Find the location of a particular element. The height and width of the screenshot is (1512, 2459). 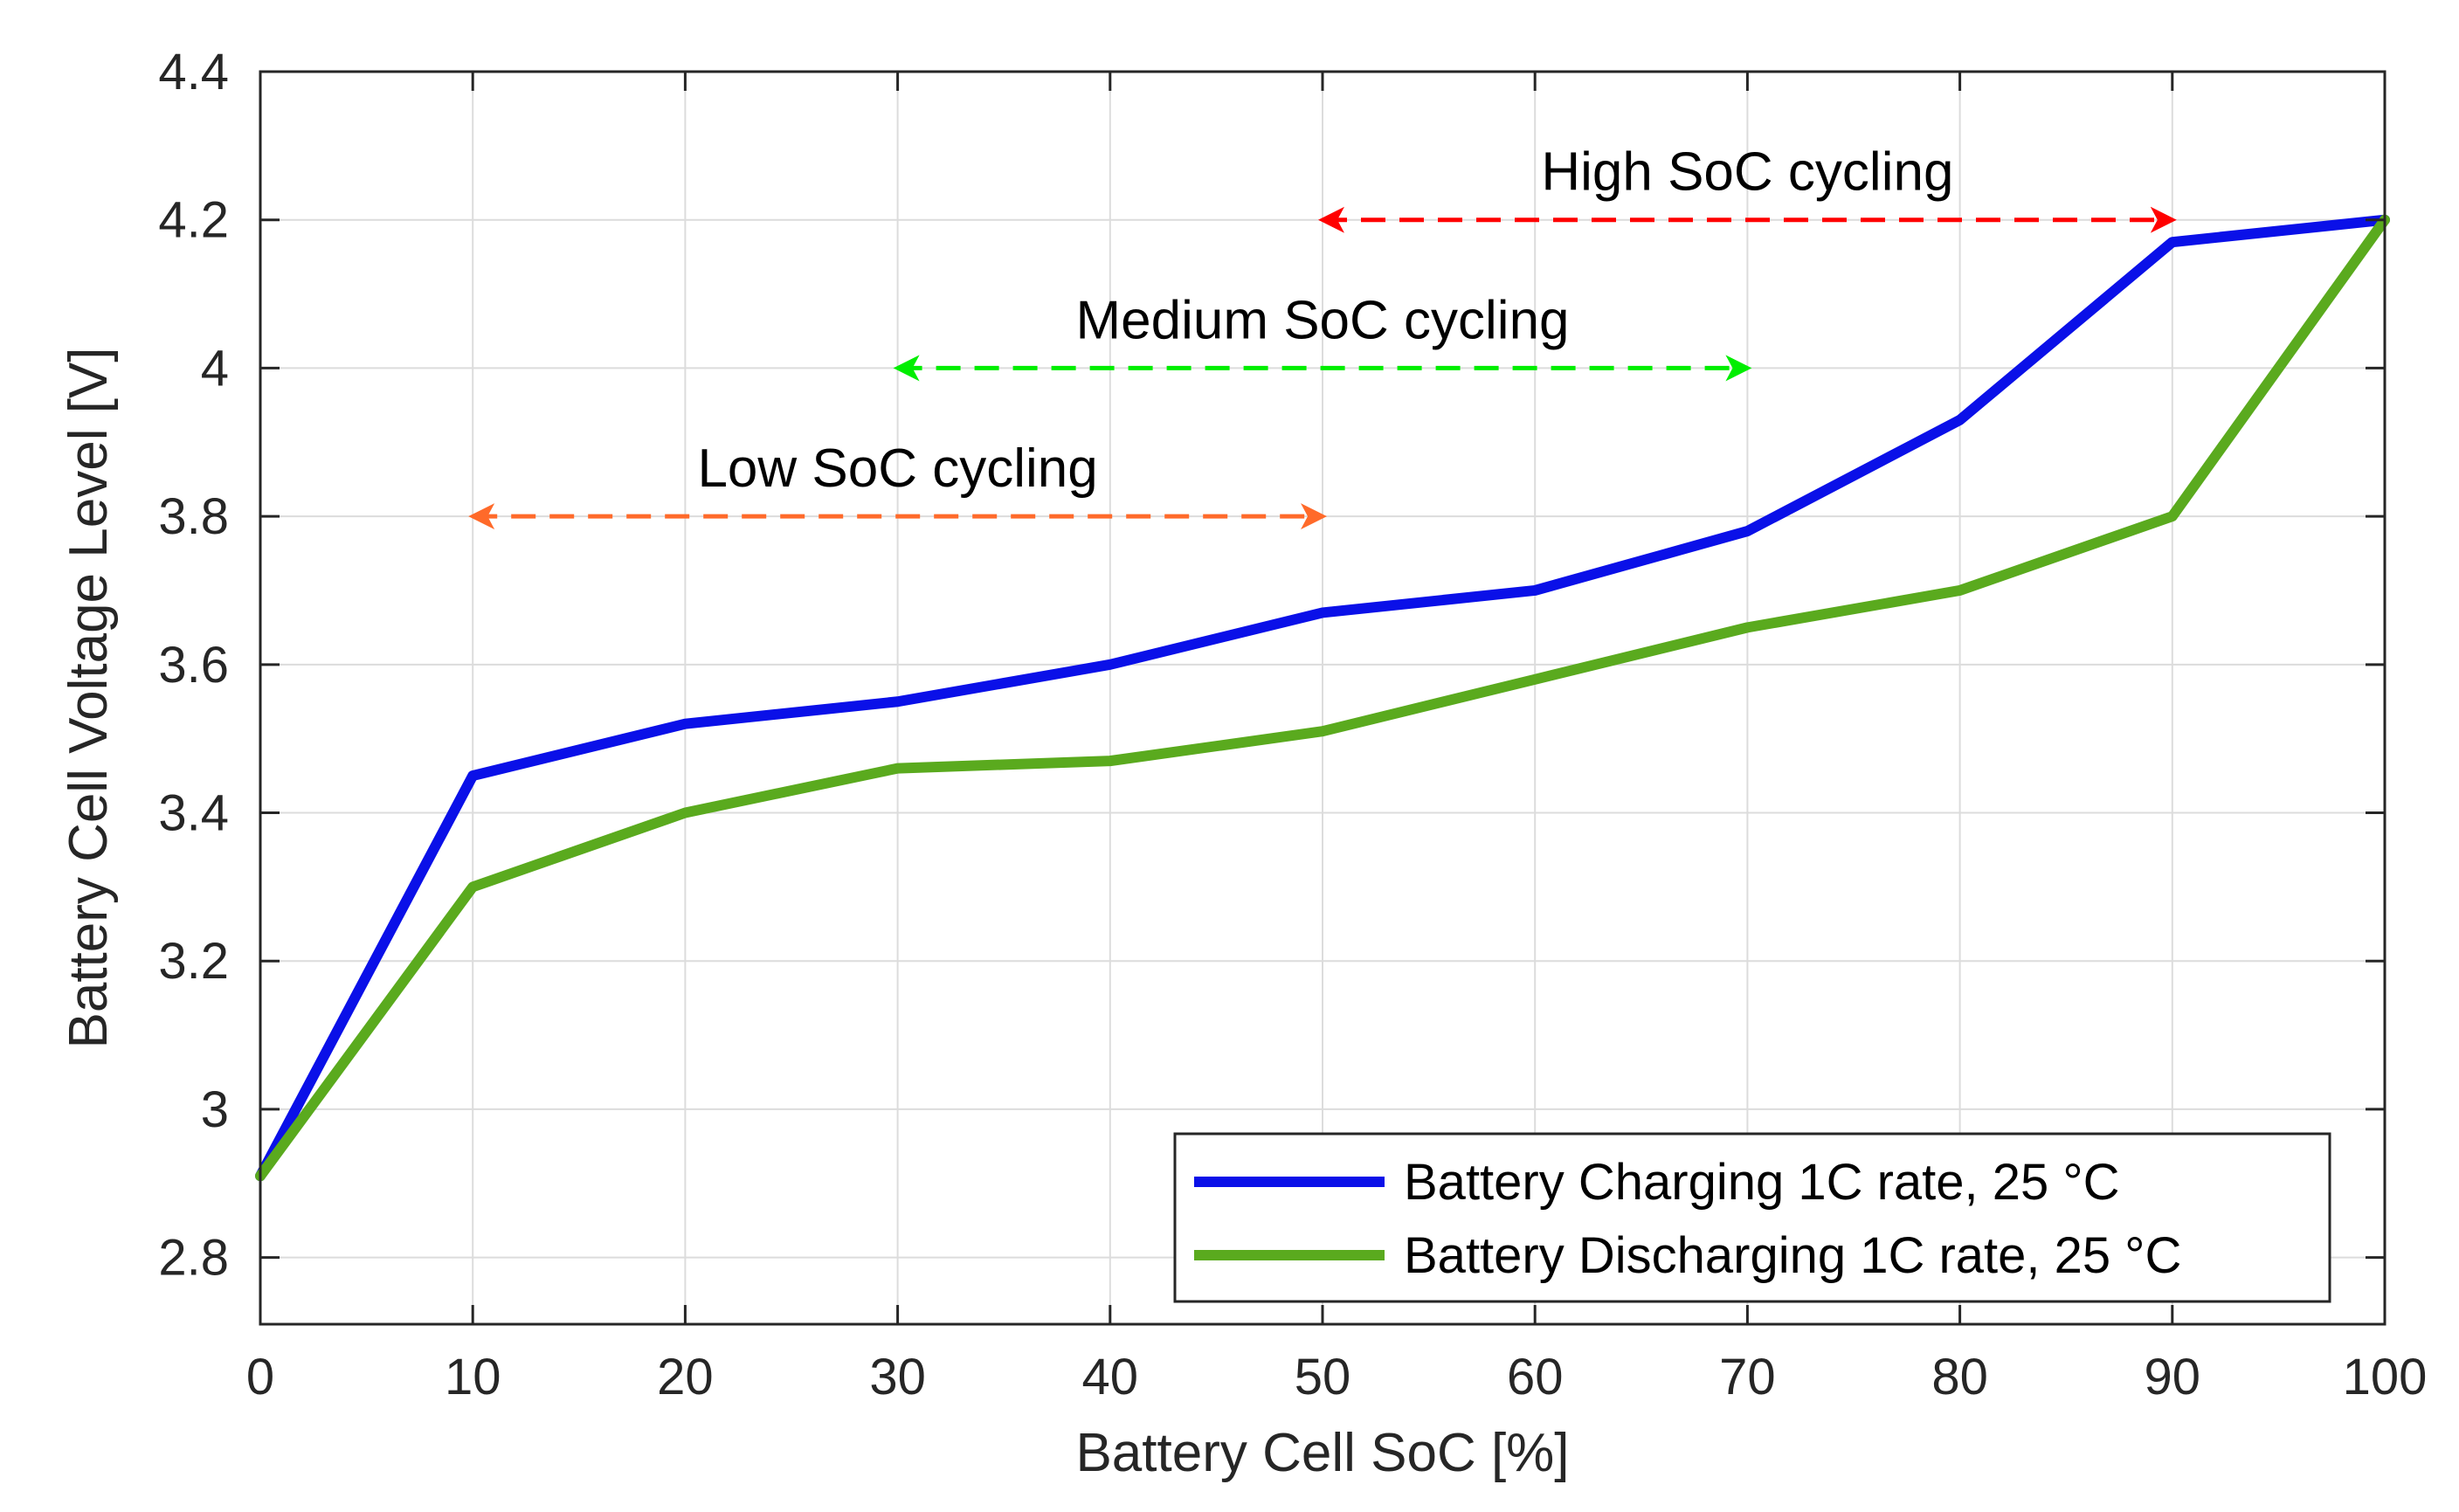

y-tick-label: 3 is located at coordinates (215, 1109).